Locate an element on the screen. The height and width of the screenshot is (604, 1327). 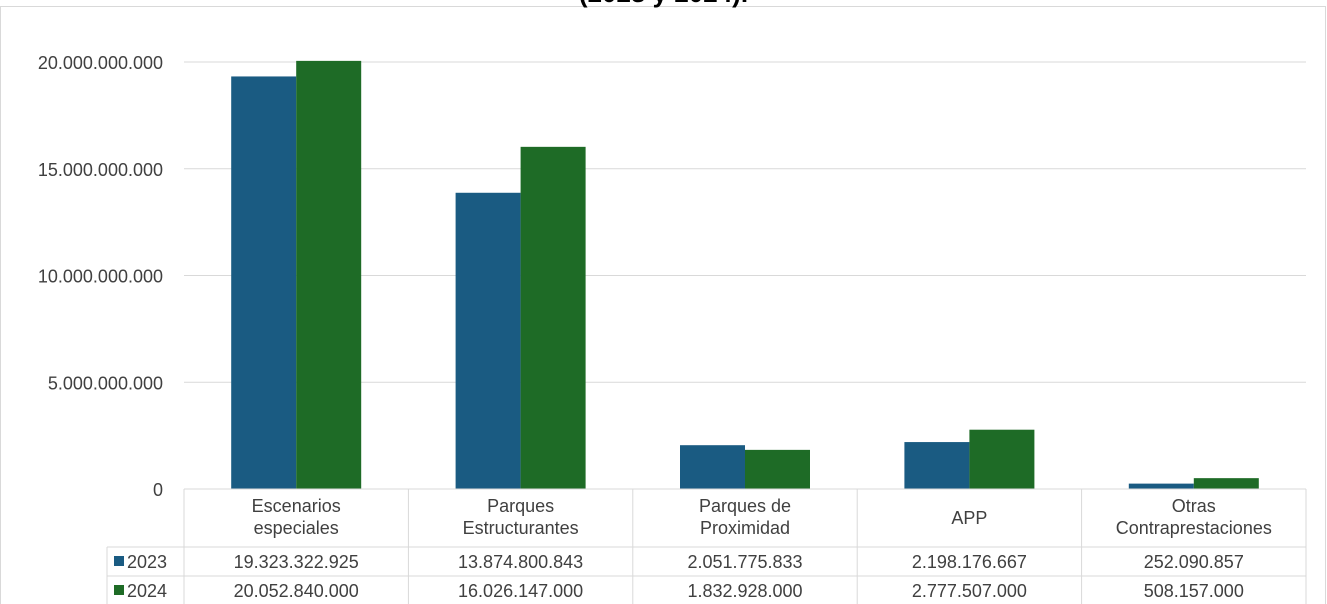
data-table-value: 16.026.147.000 is located at coordinates (520, 591).